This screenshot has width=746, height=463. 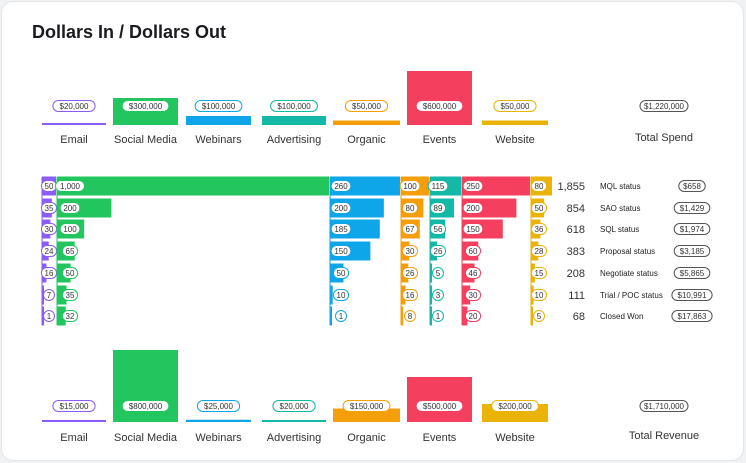 I want to click on funnel-cost-sql-status-pill, so click(x=692, y=229).